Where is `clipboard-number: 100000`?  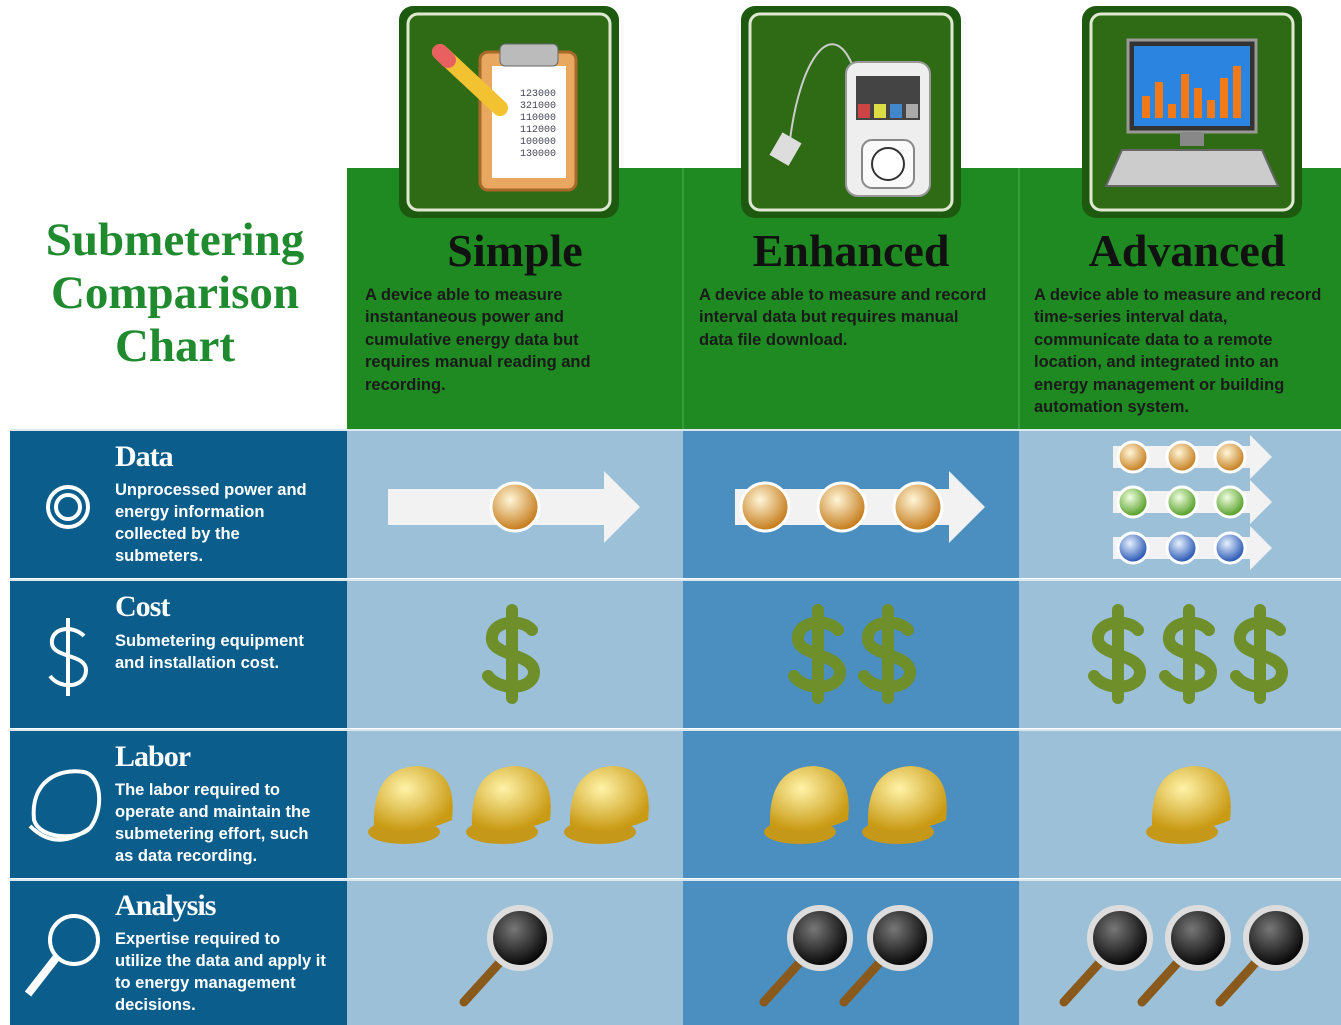 clipboard-number: 100000 is located at coordinates (538, 142).